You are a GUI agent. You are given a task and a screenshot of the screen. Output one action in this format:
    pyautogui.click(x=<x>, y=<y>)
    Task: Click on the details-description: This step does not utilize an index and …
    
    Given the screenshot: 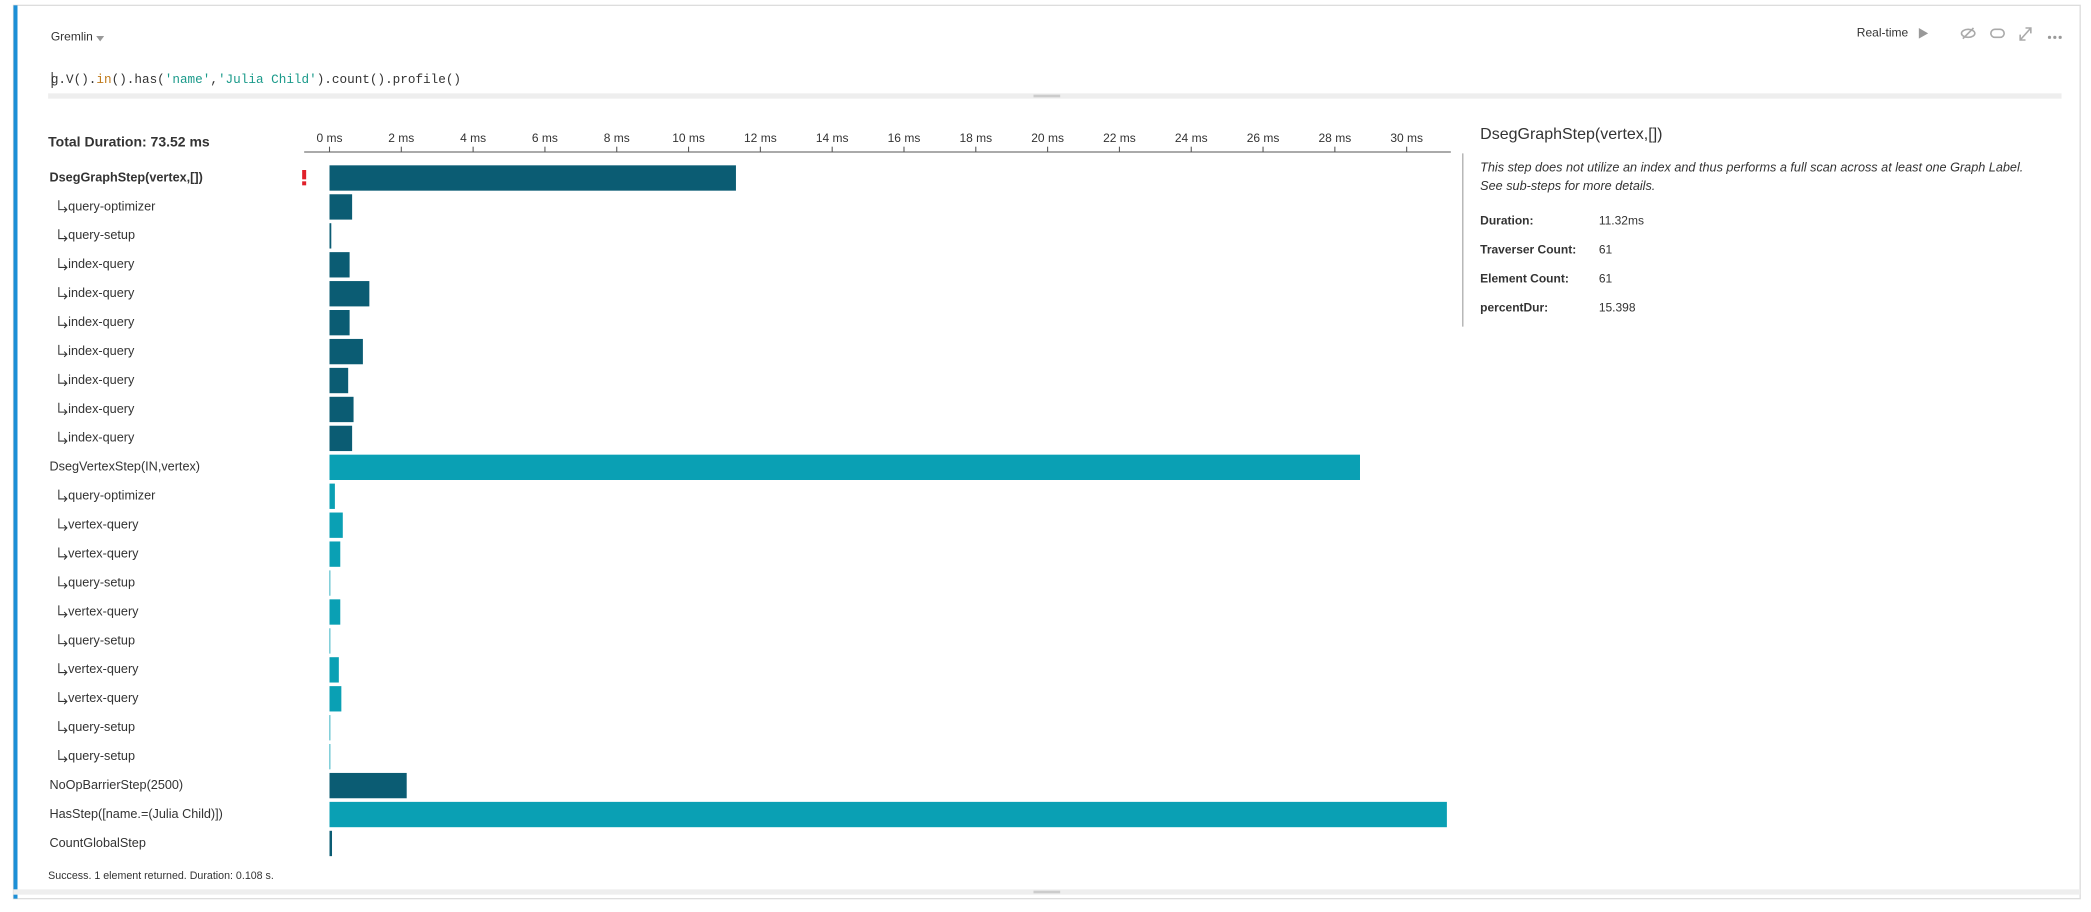 What is the action you would take?
    pyautogui.click(x=1751, y=167)
    